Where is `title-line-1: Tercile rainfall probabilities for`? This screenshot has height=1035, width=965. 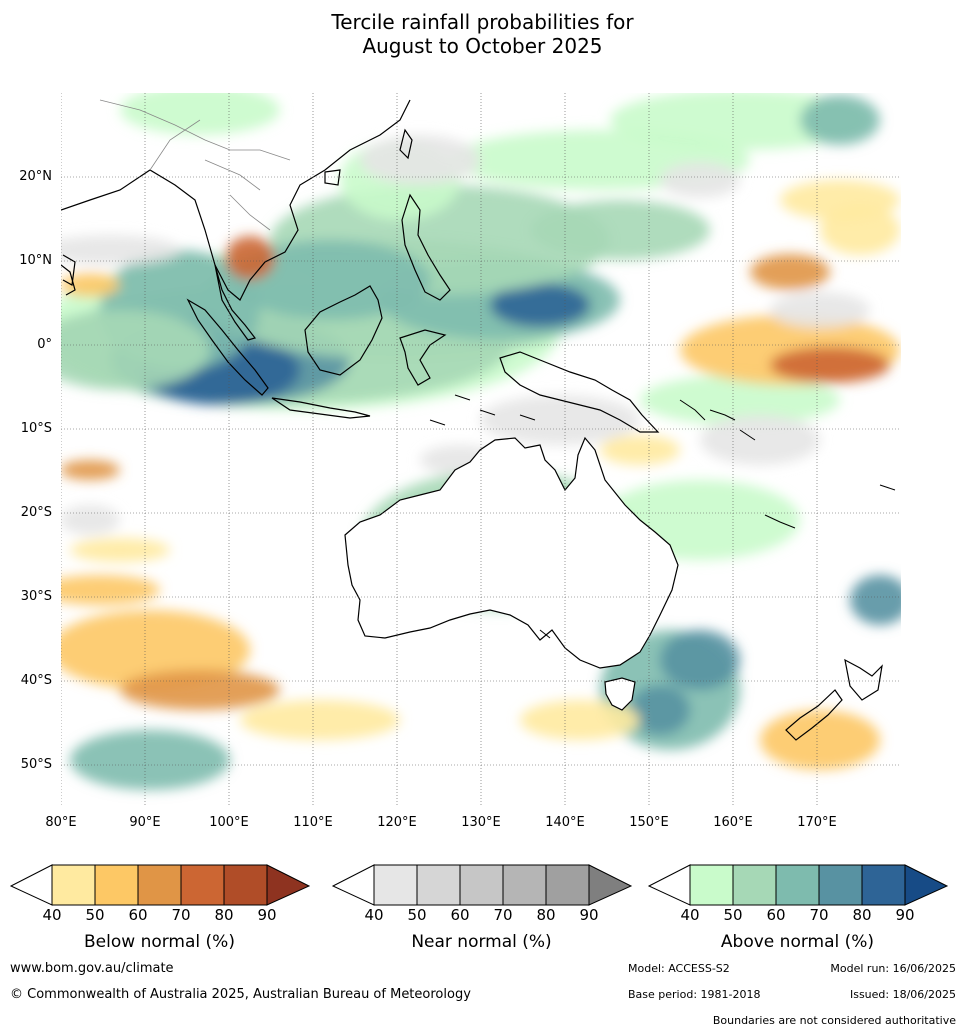
title-line-1: Tercile rainfall probabilities for is located at coordinates (482, 22).